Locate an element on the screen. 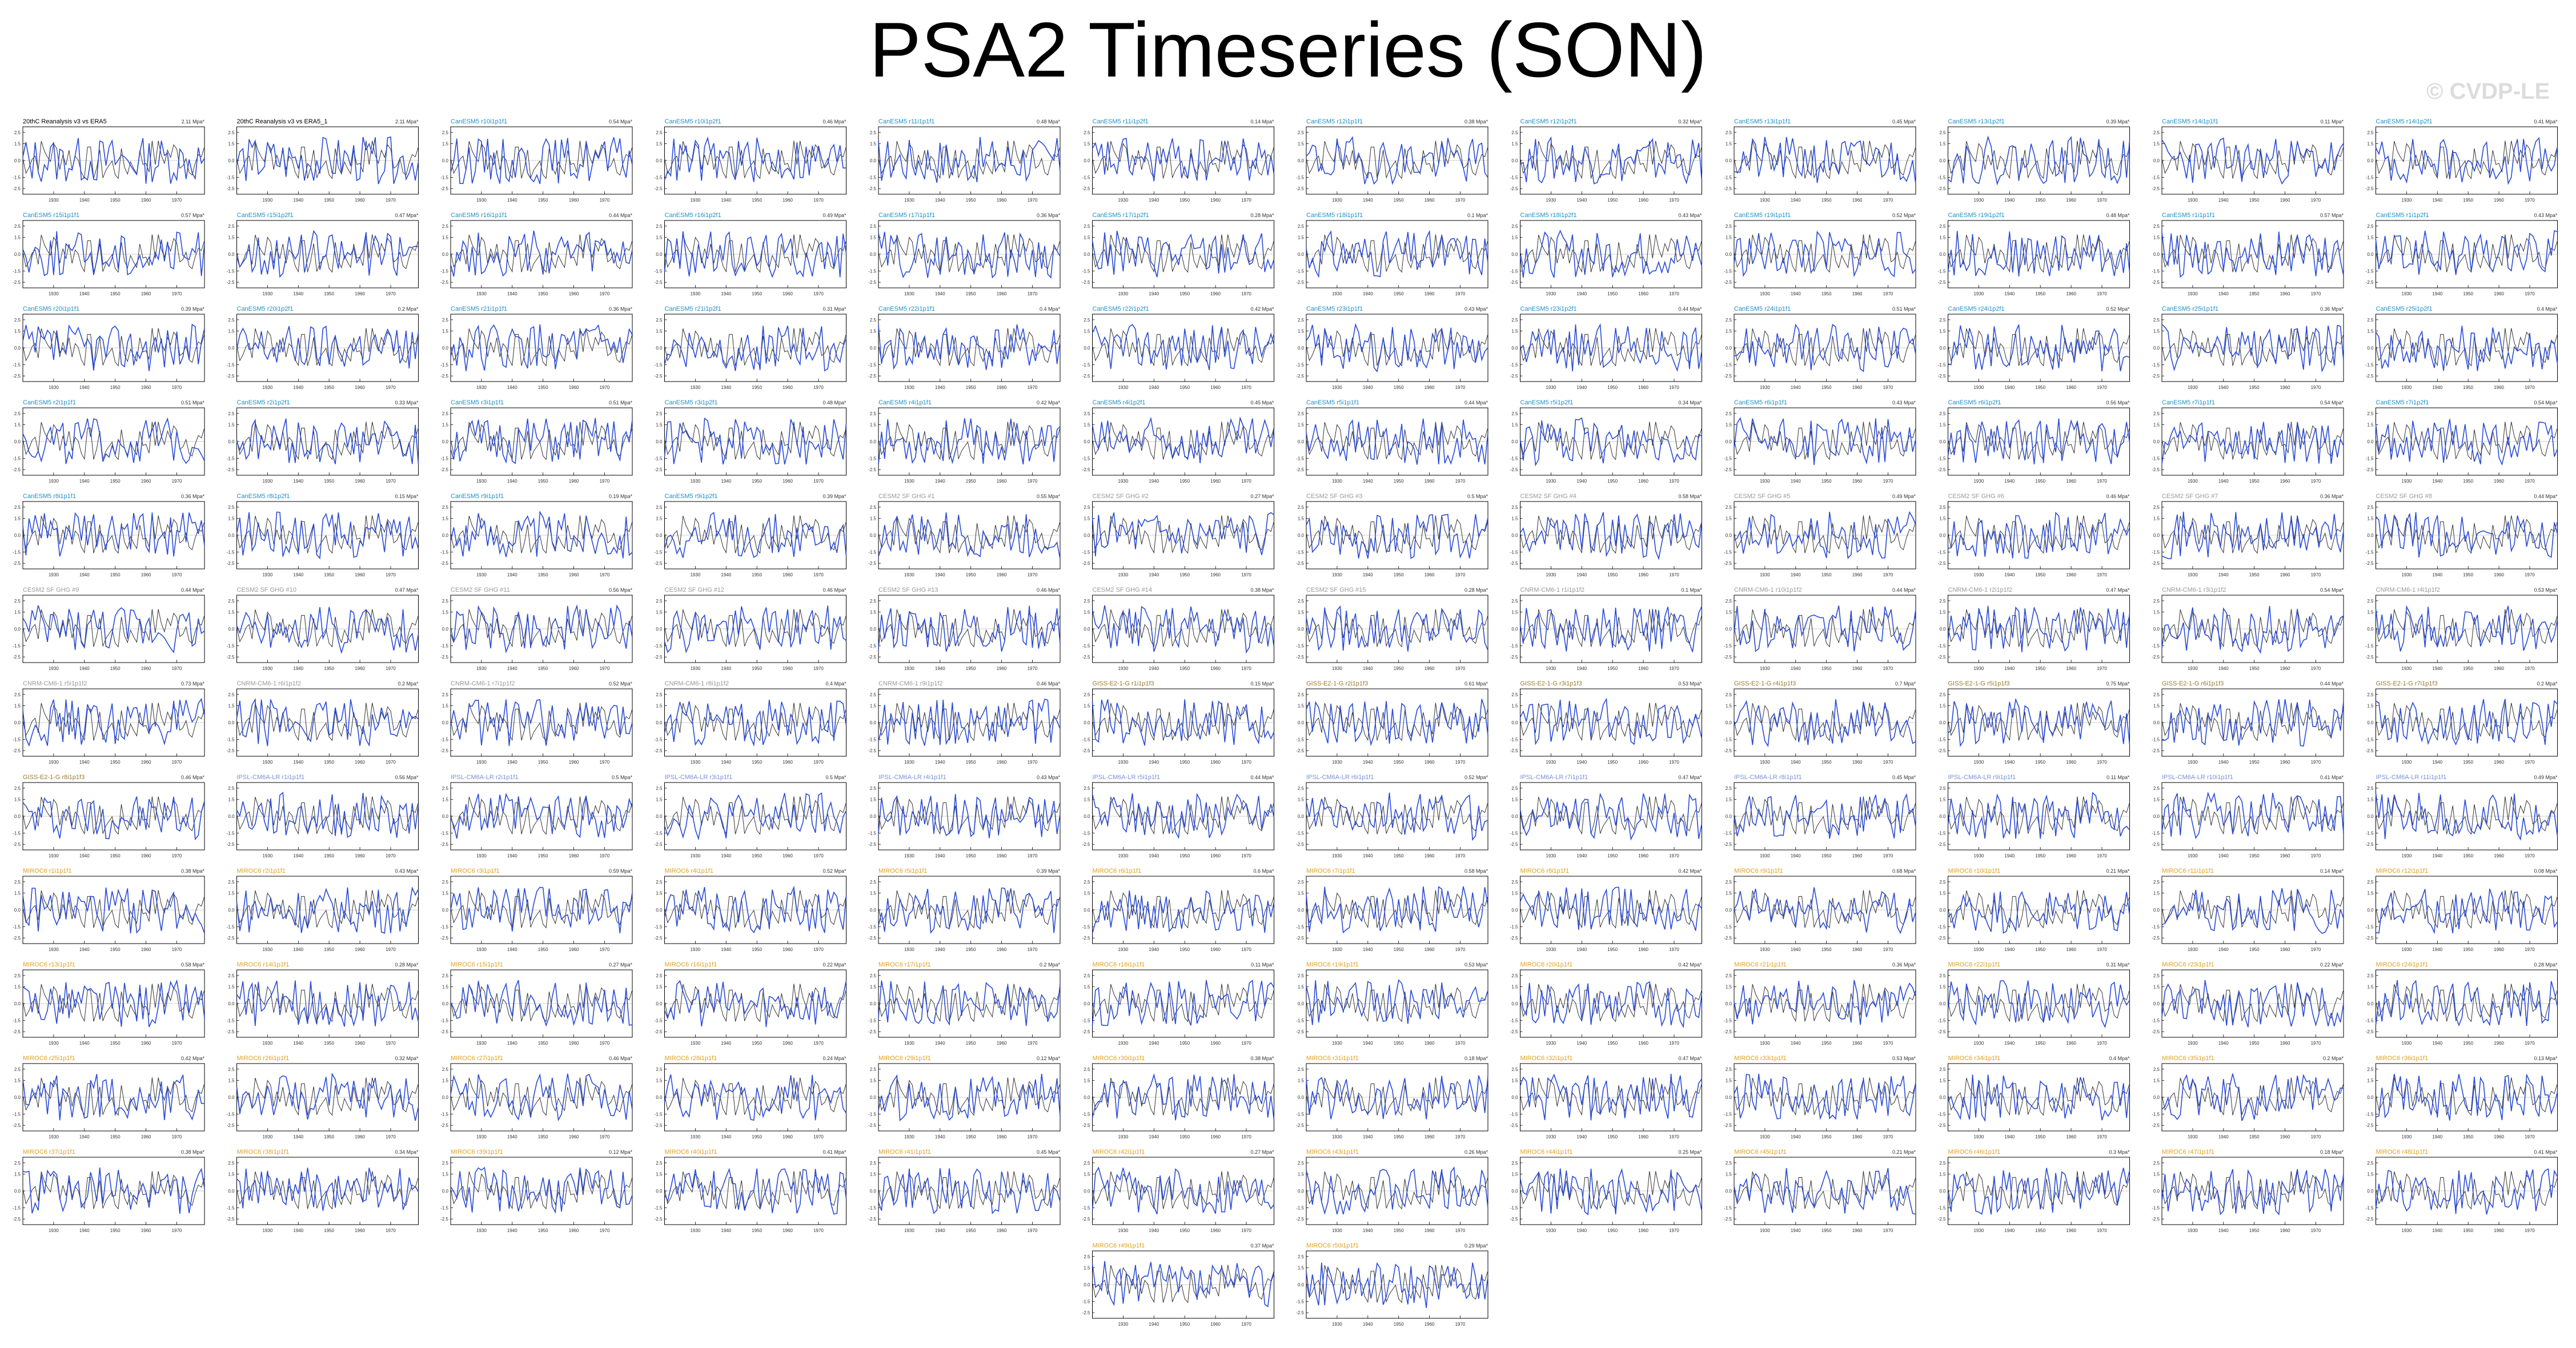 The image size is (2576, 1348). panel-value-label: 0.2 Mpa* is located at coordinates (408, 309).